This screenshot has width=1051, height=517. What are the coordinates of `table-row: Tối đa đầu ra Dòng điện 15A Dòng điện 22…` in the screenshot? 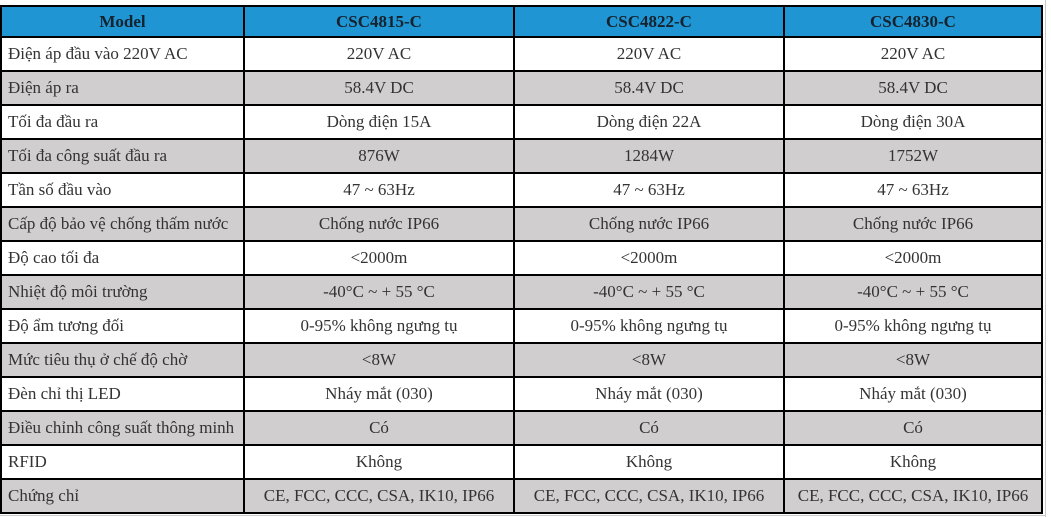 It's located at (521, 122).